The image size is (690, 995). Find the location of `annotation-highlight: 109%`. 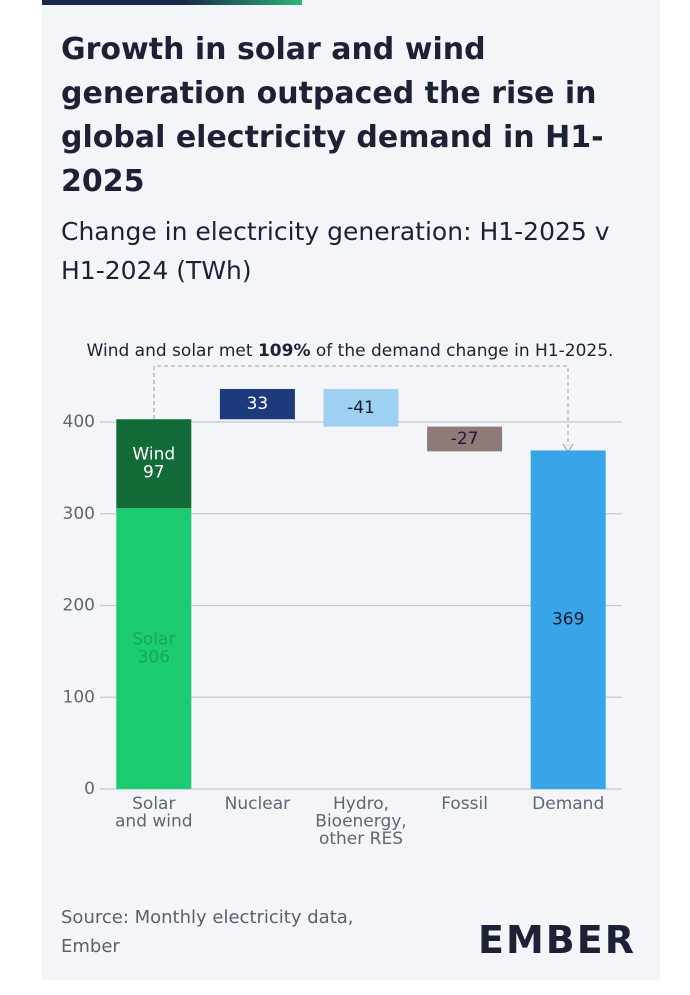

annotation-highlight: 109% is located at coordinates (284, 351).